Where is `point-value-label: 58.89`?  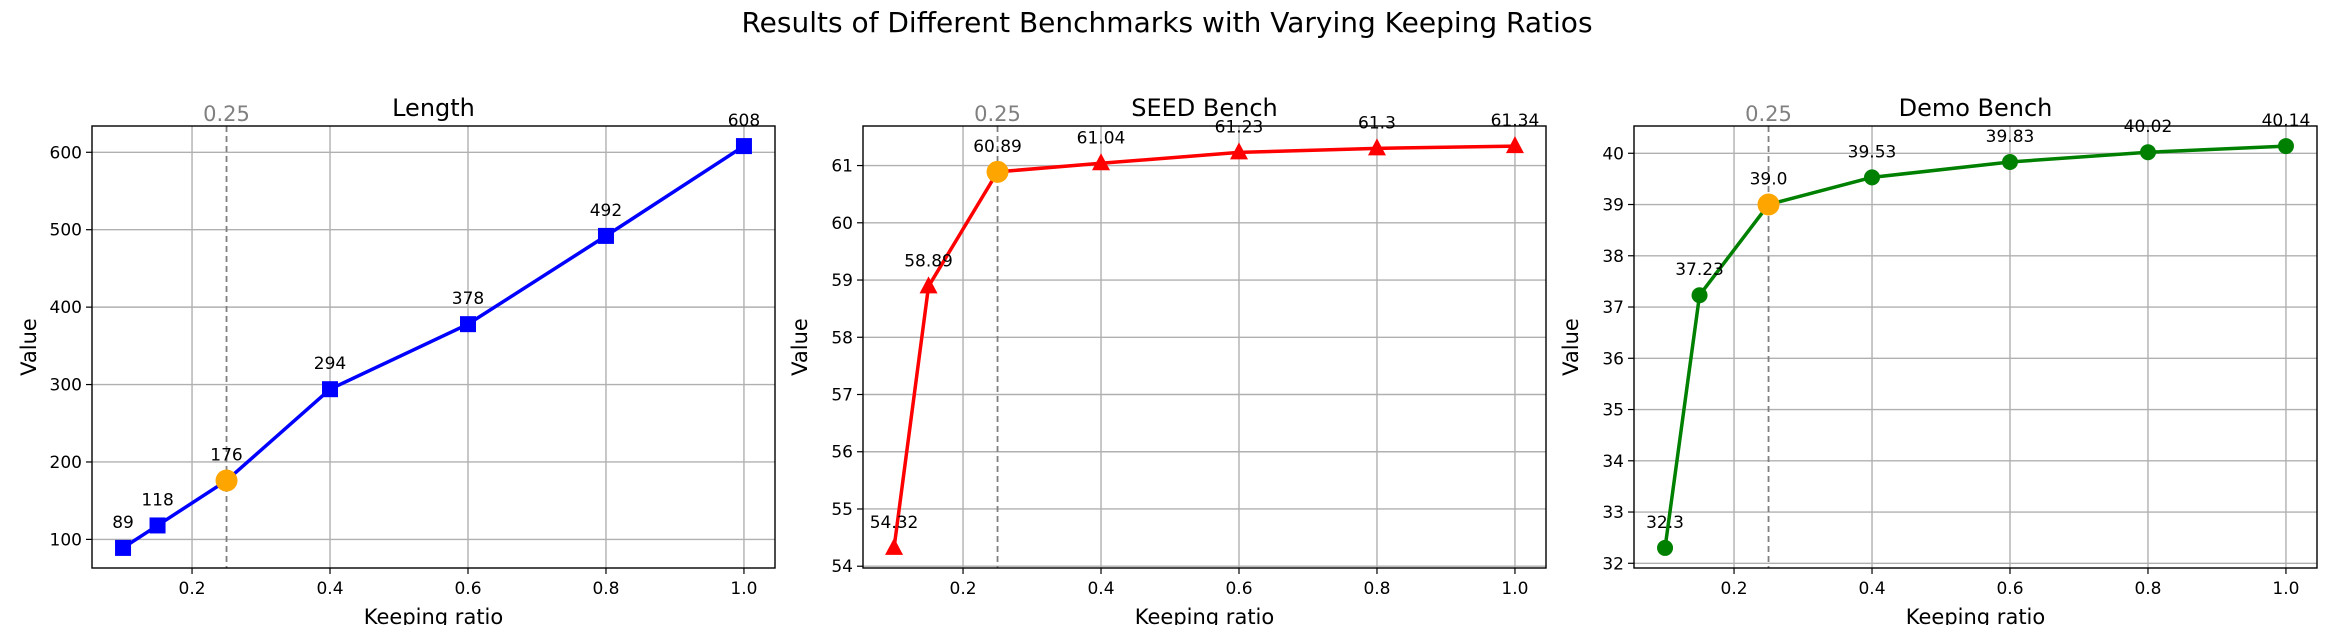 point-value-label: 58.89 is located at coordinates (928, 261).